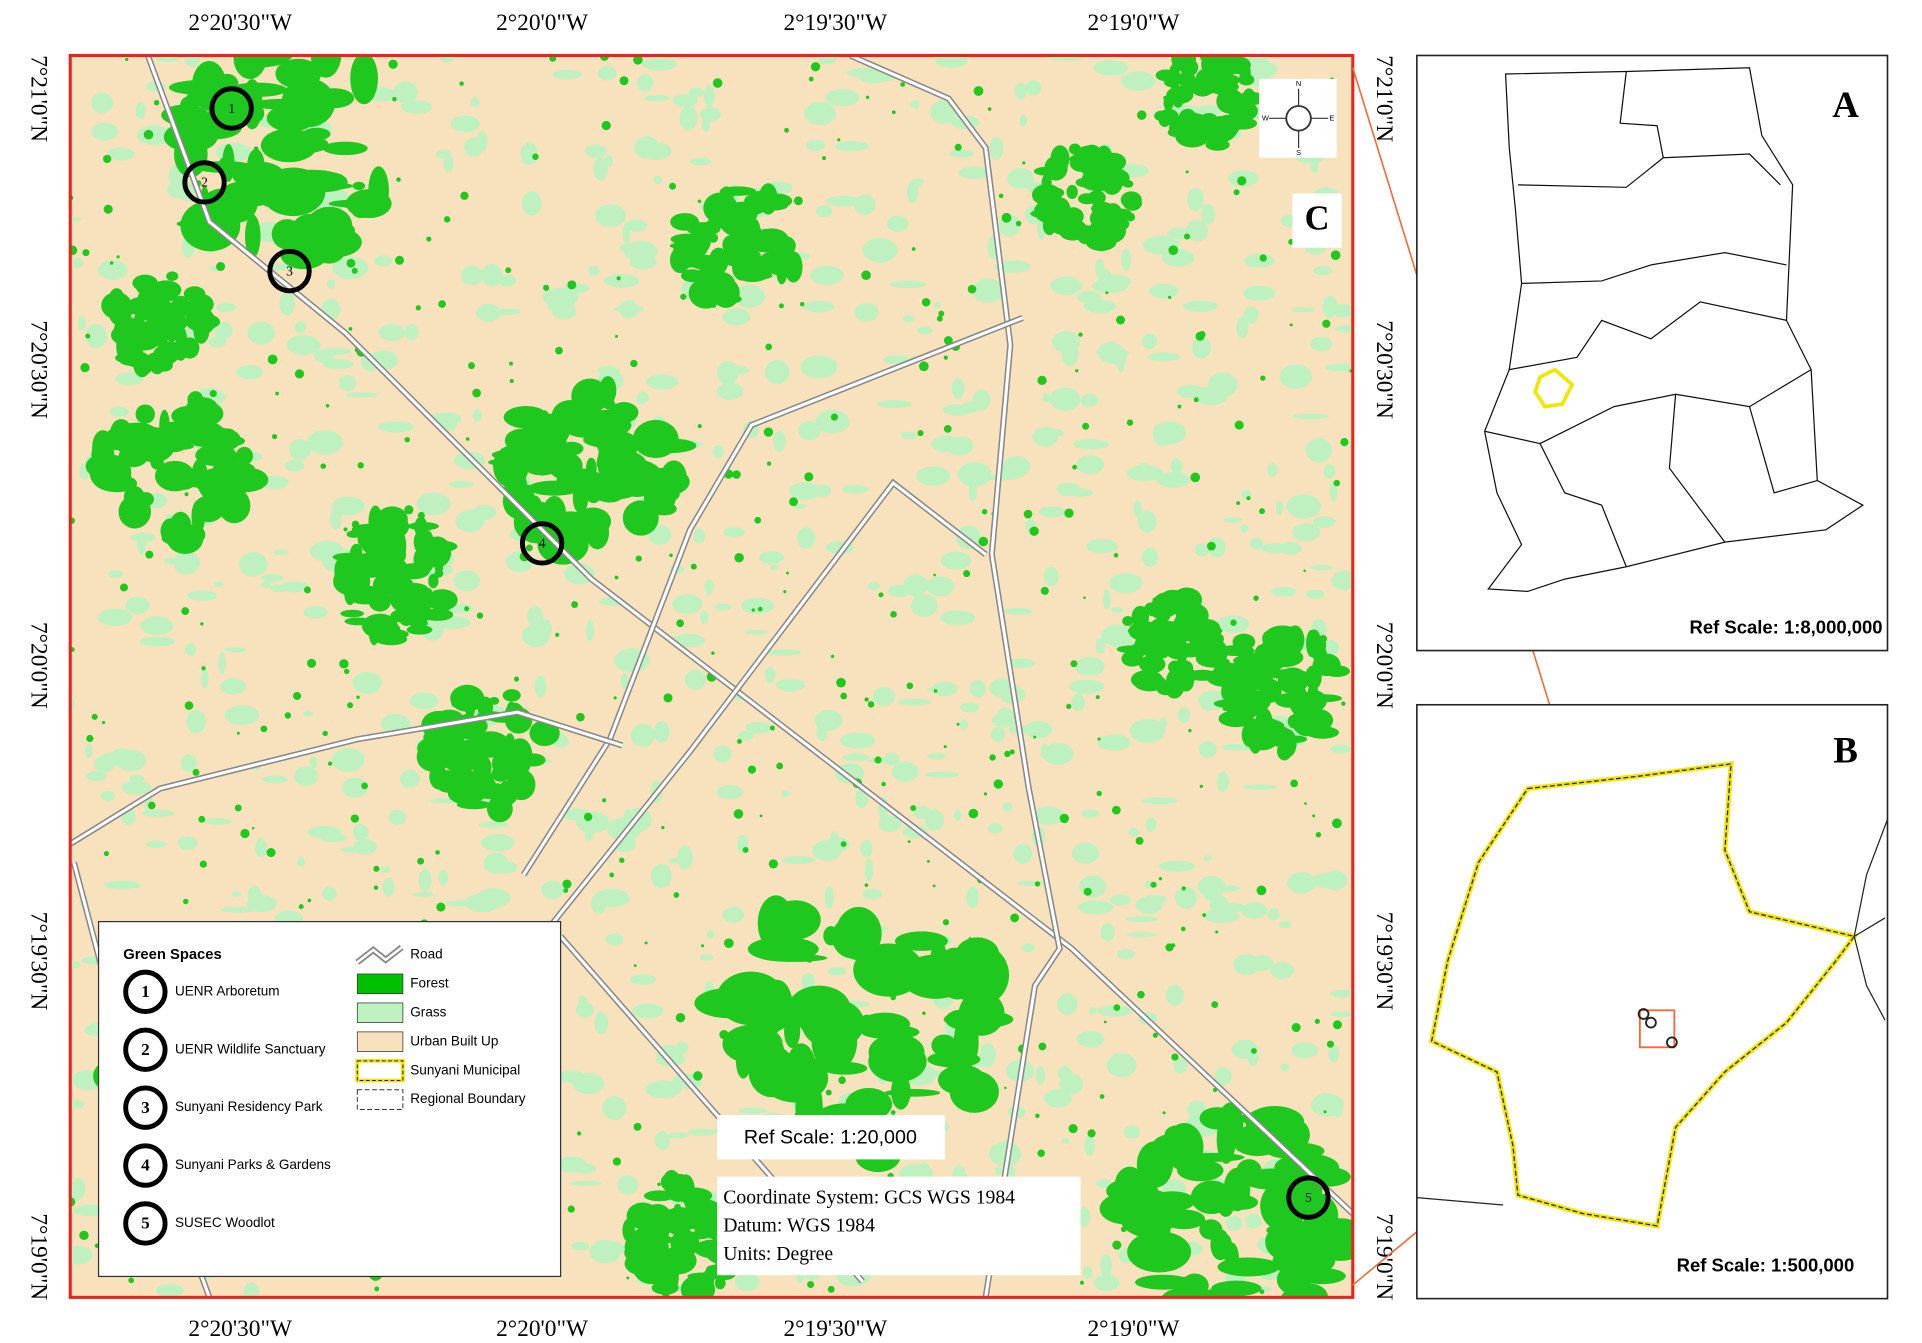  Describe the element at coordinates (542, 543) in the screenshot. I see `site-number: 4` at that location.